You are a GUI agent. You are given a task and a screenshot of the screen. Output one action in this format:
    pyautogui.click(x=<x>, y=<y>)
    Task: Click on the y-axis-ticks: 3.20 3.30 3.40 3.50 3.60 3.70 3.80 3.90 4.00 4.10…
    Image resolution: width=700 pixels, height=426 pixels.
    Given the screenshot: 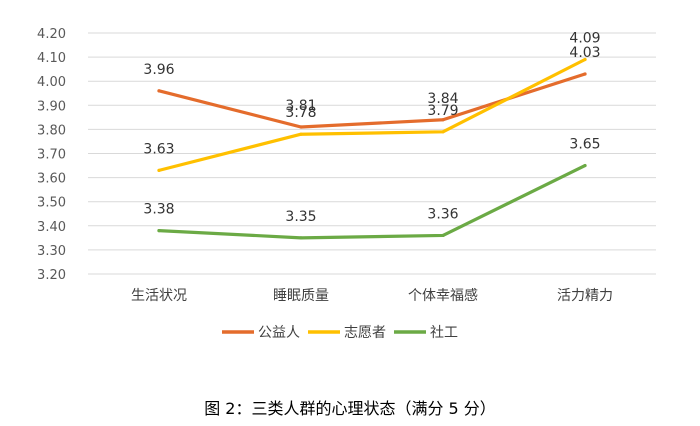 What is the action you would take?
    pyautogui.click(x=51, y=155)
    